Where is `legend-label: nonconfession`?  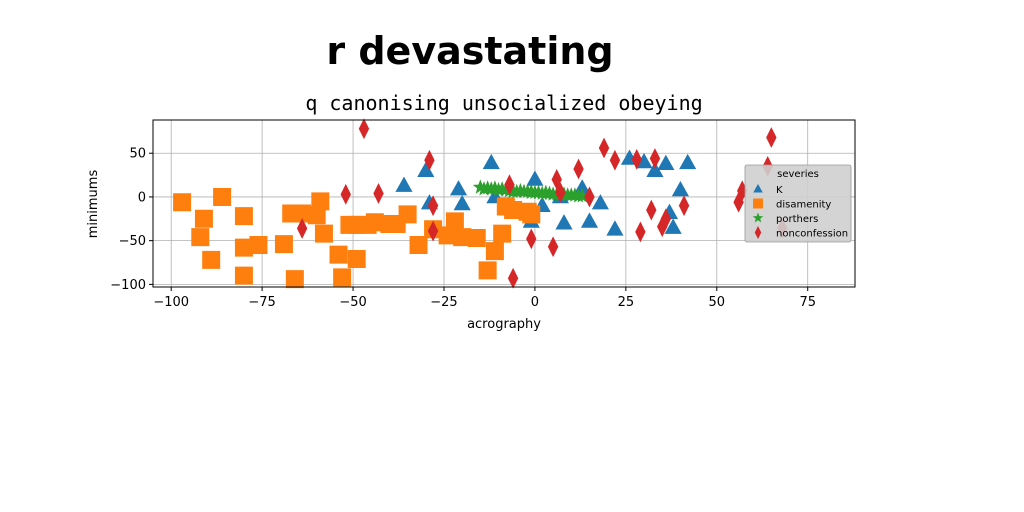
legend-label: nonconfession is located at coordinates (812, 234).